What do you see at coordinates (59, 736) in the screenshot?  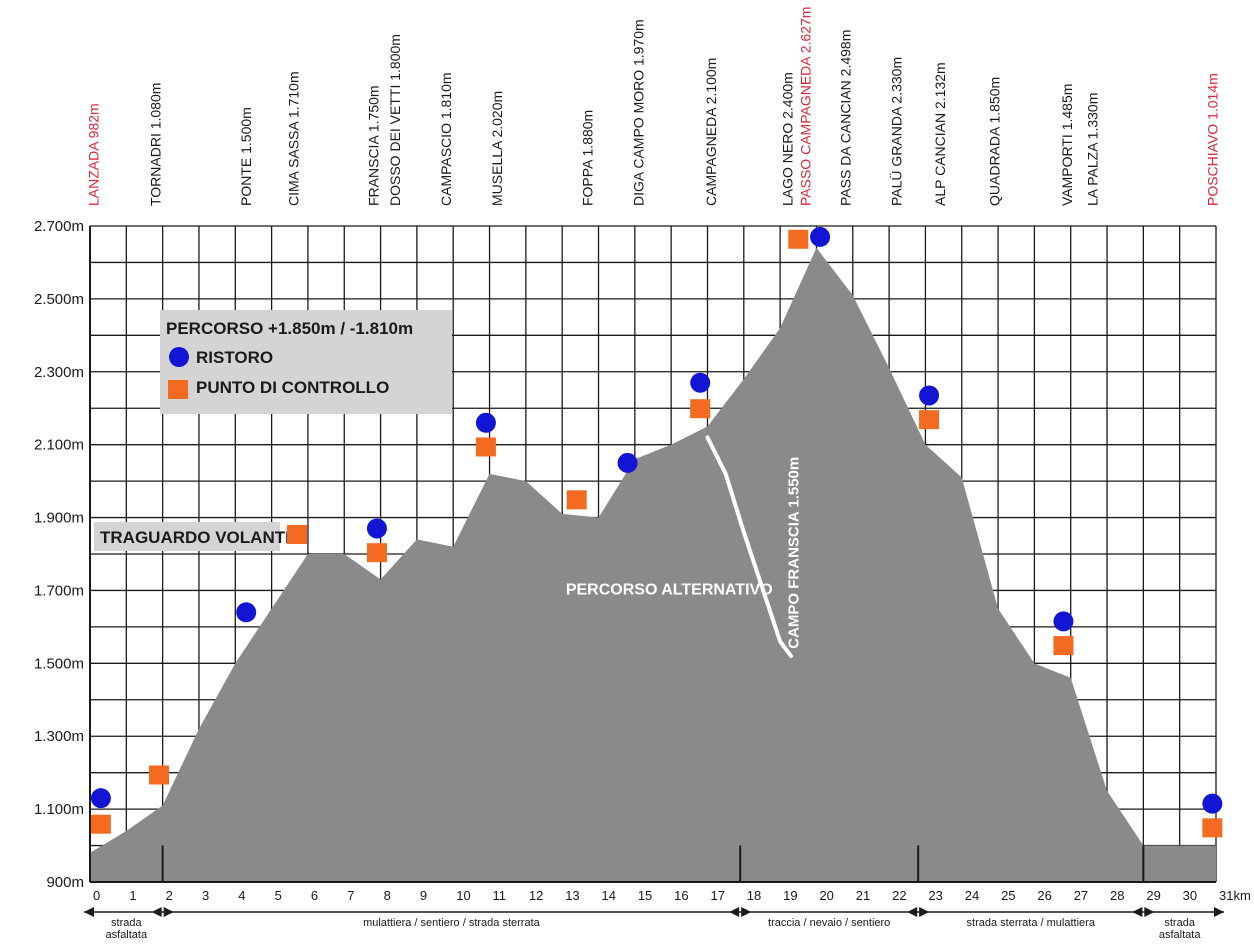 I see `y-tick-label: 1.300m` at bounding box center [59, 736].